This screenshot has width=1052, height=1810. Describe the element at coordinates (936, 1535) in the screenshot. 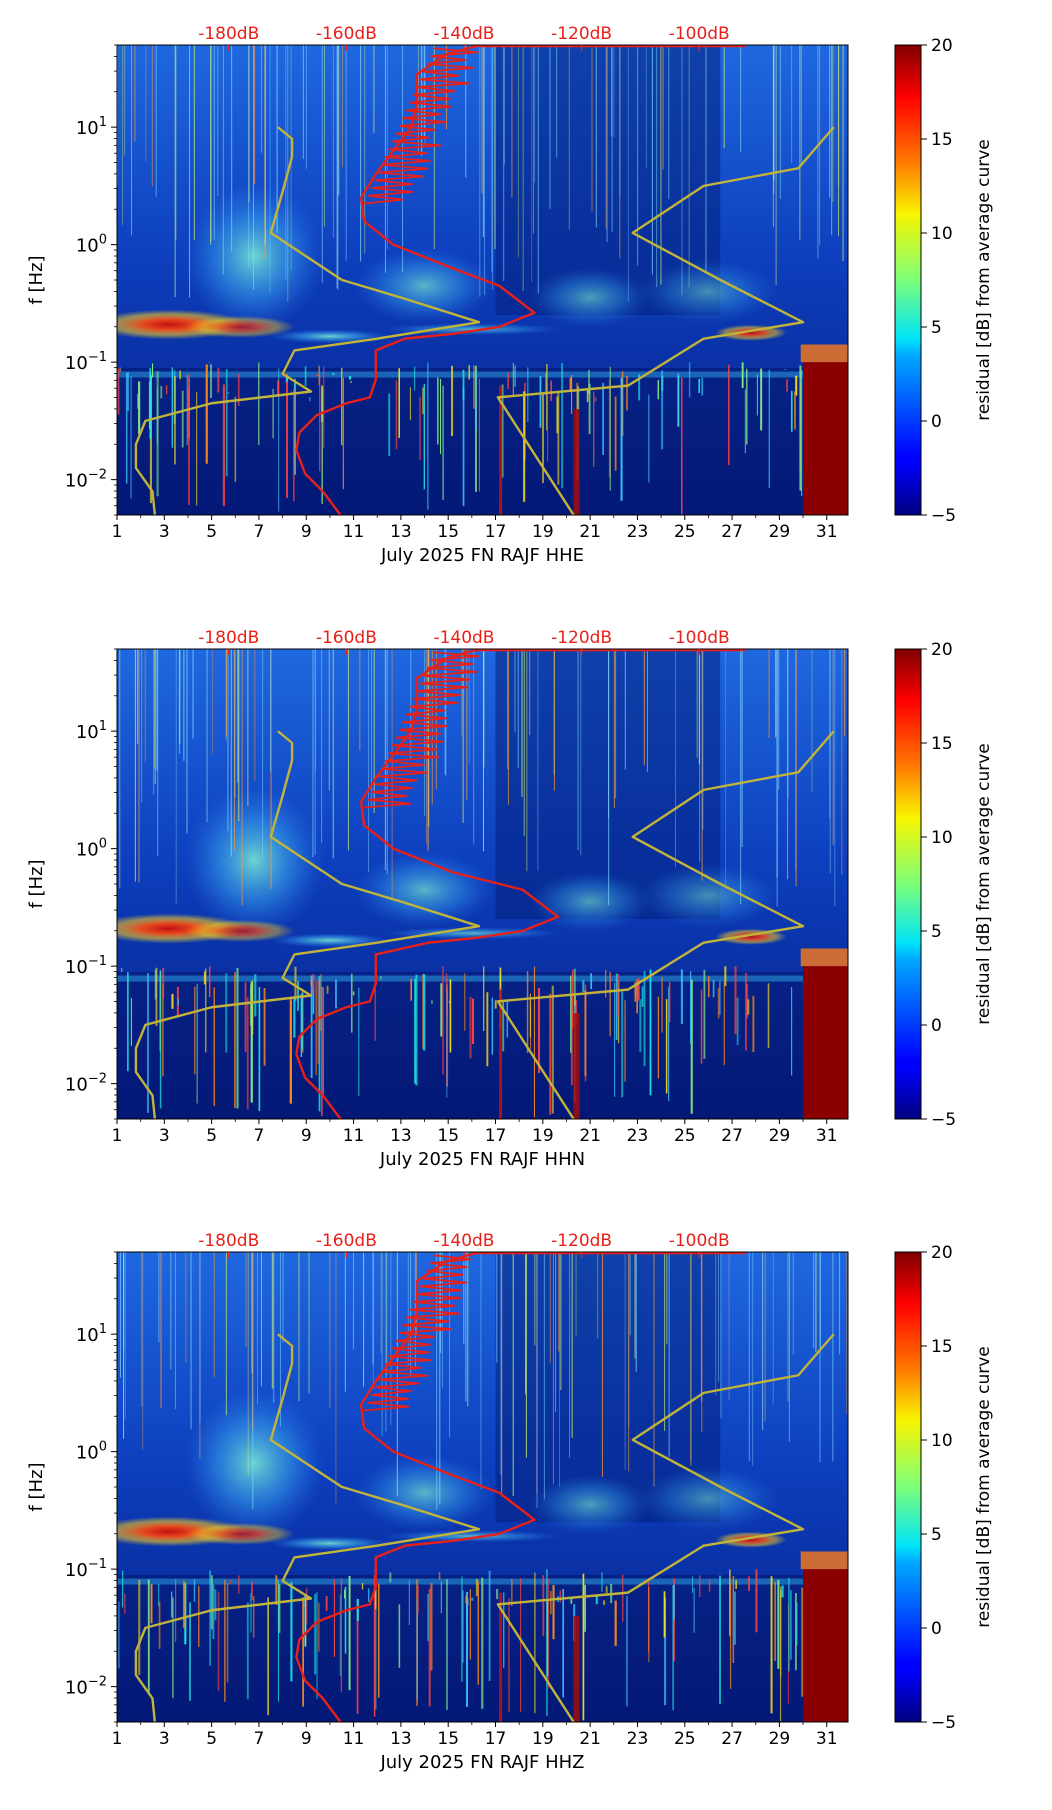

I see `colorbar-tick-label: 5` at that location.